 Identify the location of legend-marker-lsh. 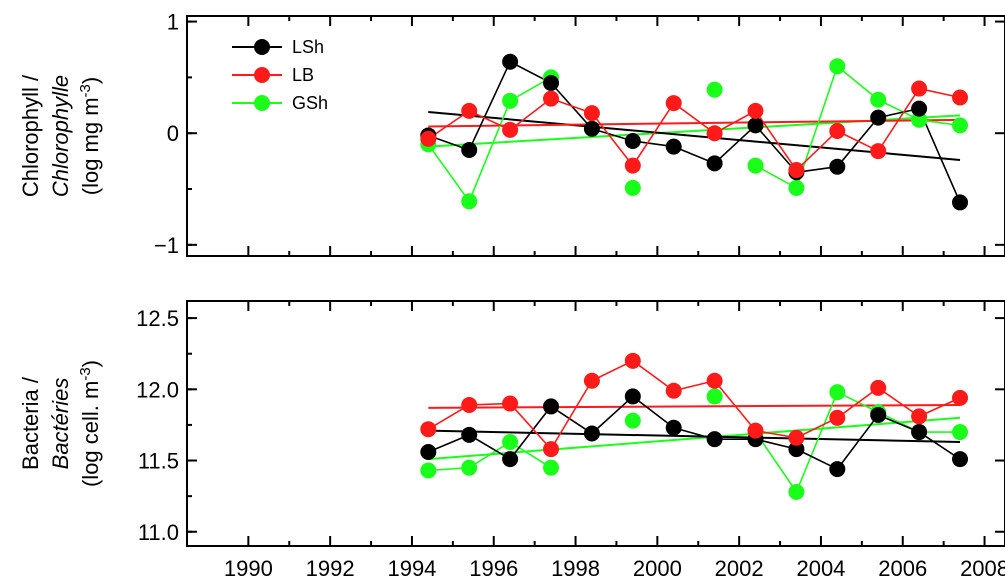
(262, 47).